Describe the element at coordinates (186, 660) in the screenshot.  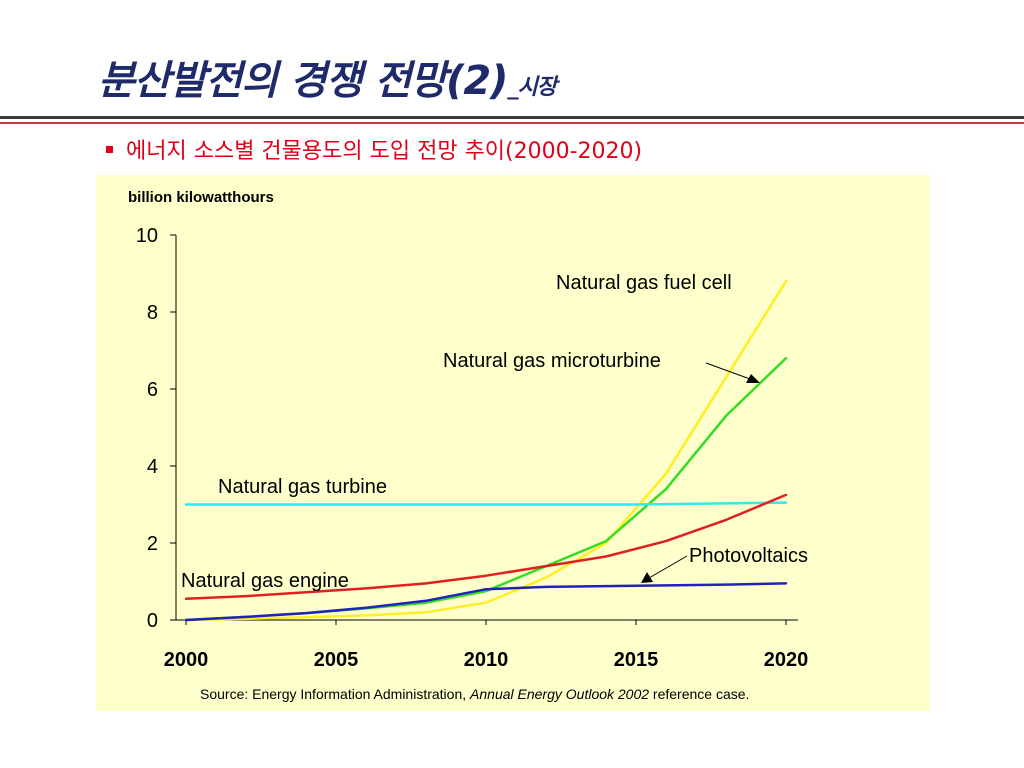
I see `x-tick-label: 2000` at that location.